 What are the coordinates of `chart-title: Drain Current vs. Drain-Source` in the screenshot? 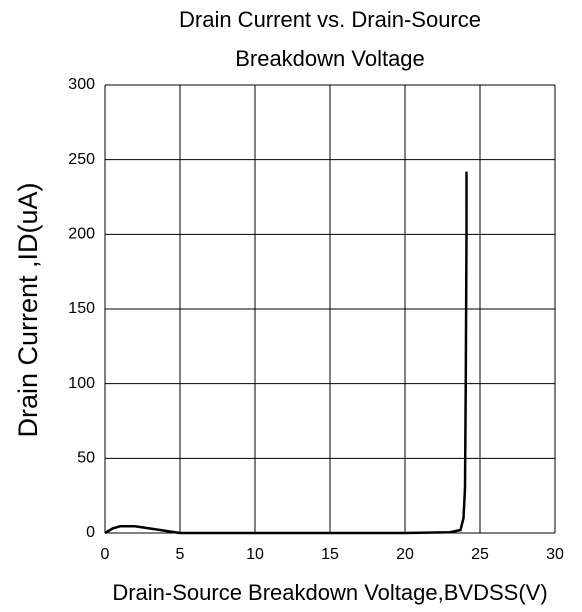 It's located at (330, 19).